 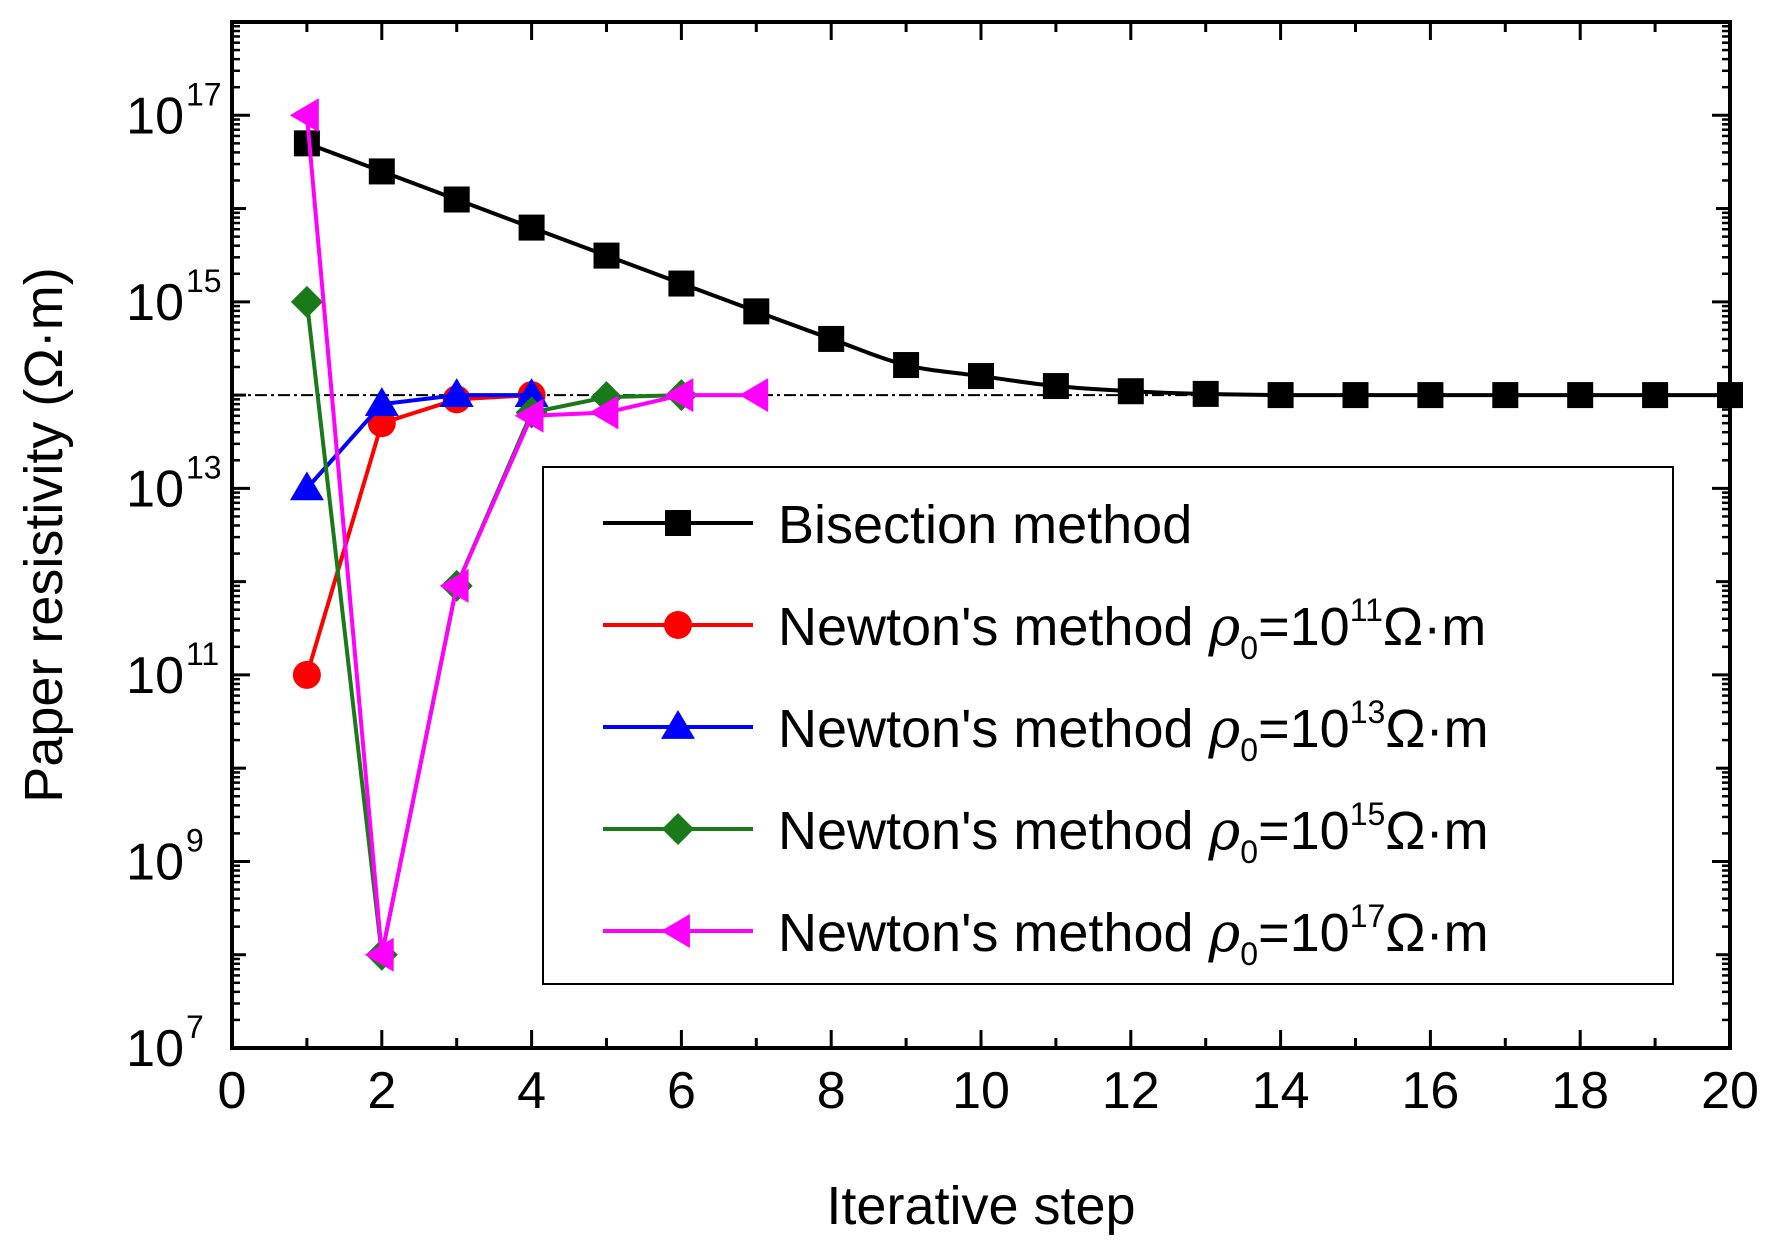 I want to click on y-tick-label-exponent: 13, so click(x=204, y=467).